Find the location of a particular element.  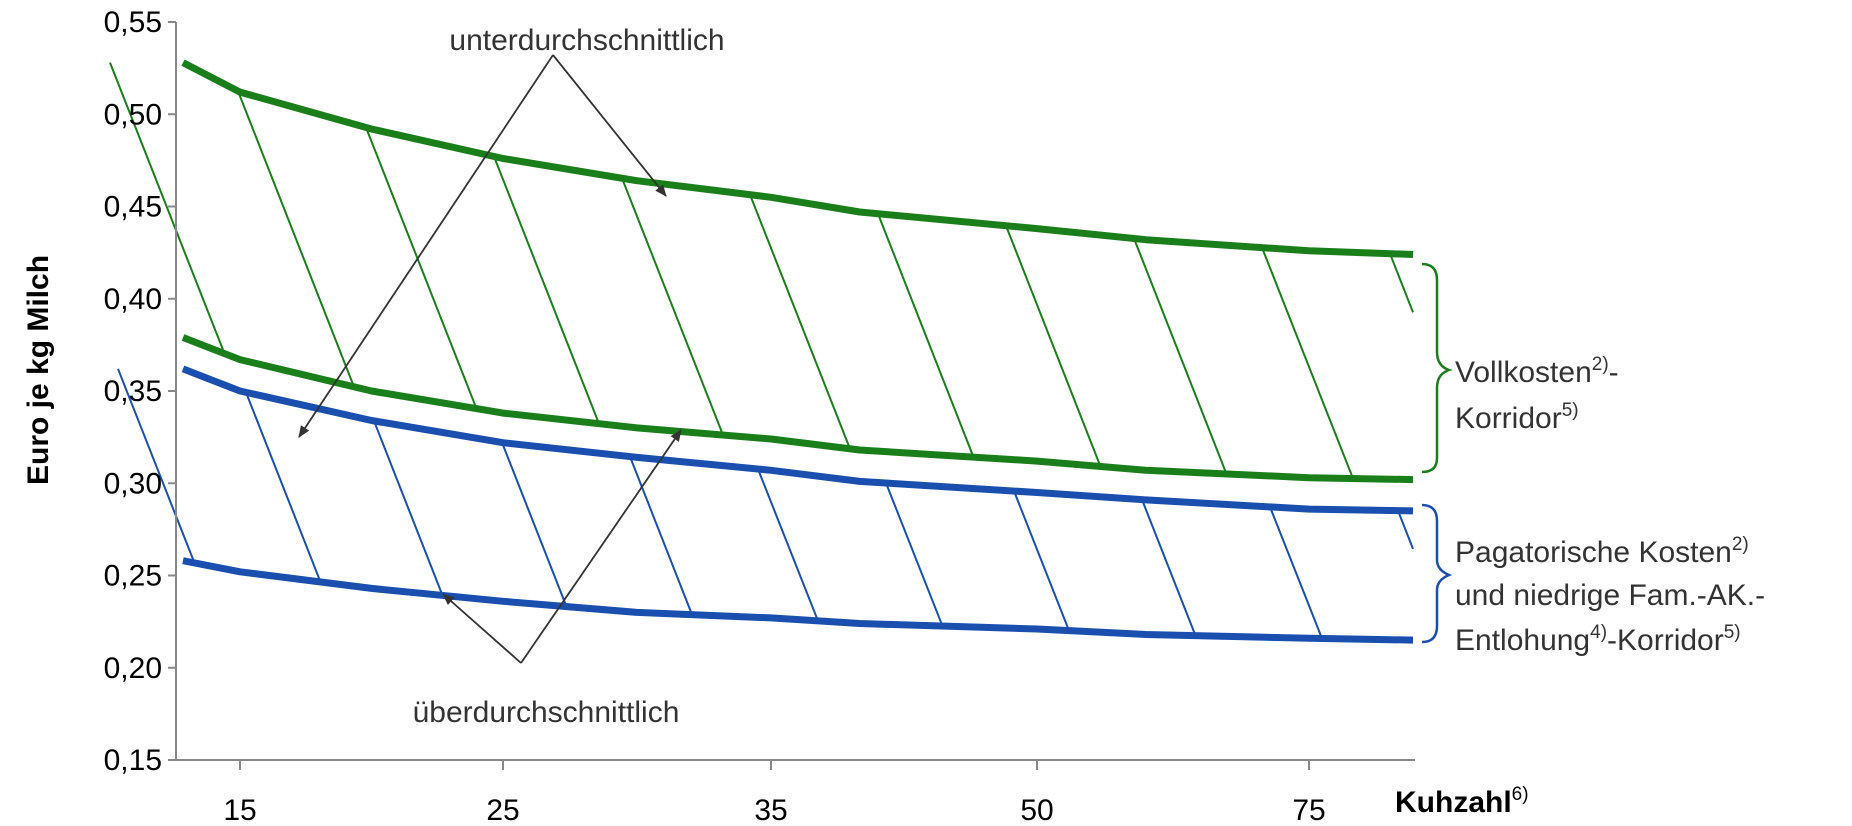

x-axis-title-sup: 6) is located at coordinates (1520, 794).